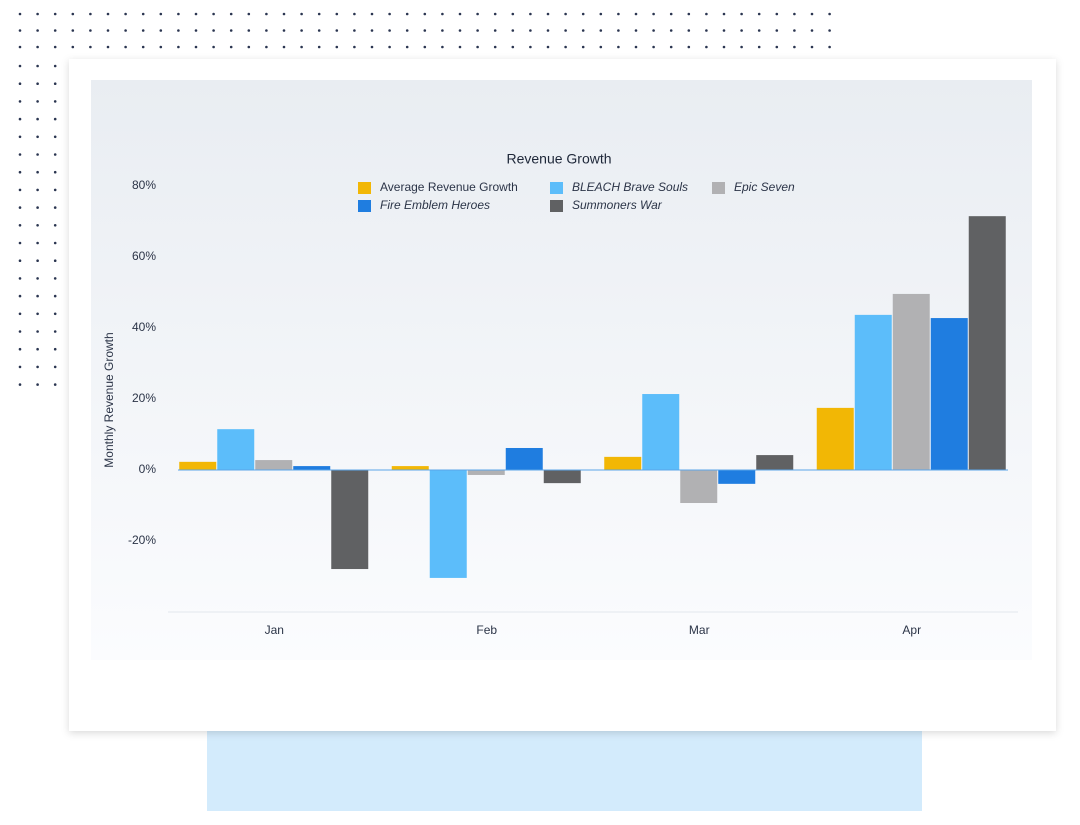 Image resolution: width=1080 pixels, height=825 pixels. I want to click on legend-label: Summoners War, so click(617, 205).